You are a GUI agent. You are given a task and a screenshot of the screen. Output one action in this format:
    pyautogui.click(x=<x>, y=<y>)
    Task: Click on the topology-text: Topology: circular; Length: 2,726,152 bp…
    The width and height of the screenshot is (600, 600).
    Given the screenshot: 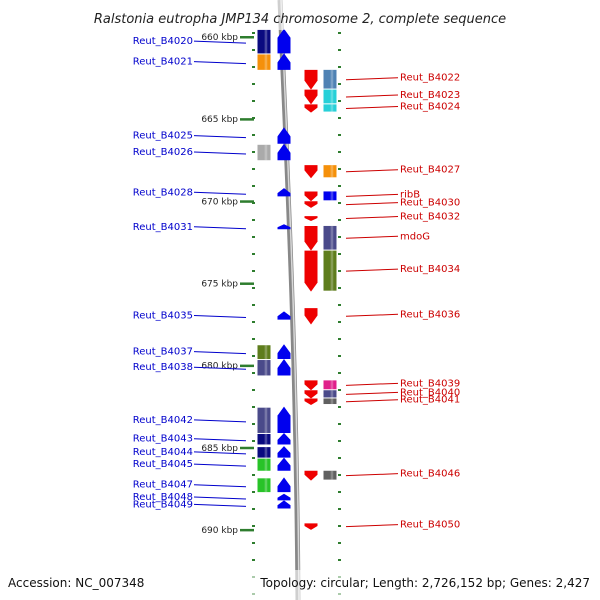 What is the action you would take?
    pyautogui.click(x=424, y=583)
    